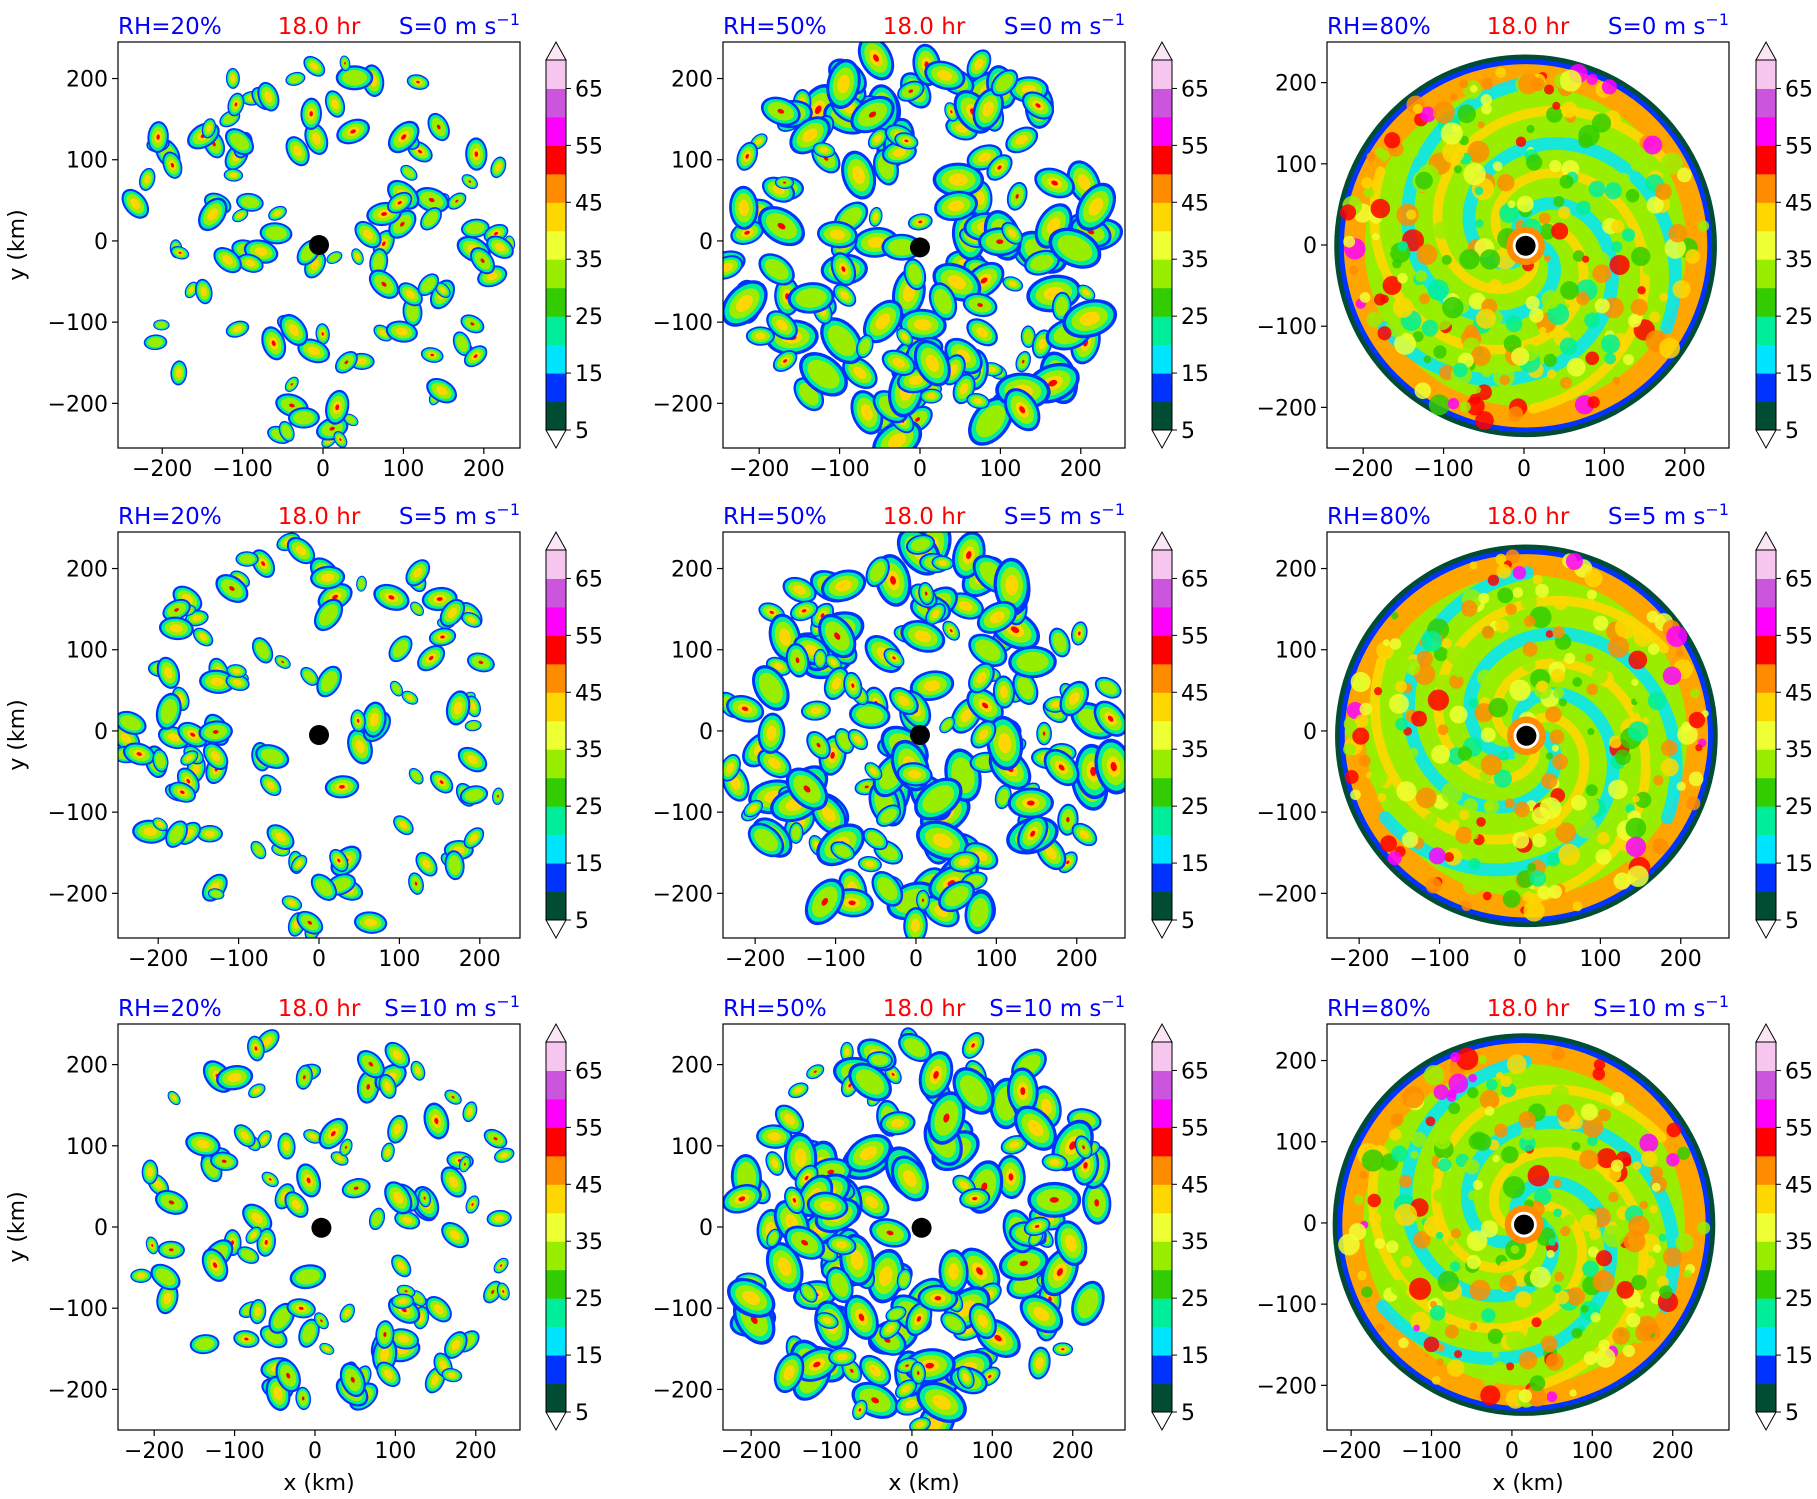  I want to click on panel-title-shear: S=5 m s−1, so click(1668, 515).